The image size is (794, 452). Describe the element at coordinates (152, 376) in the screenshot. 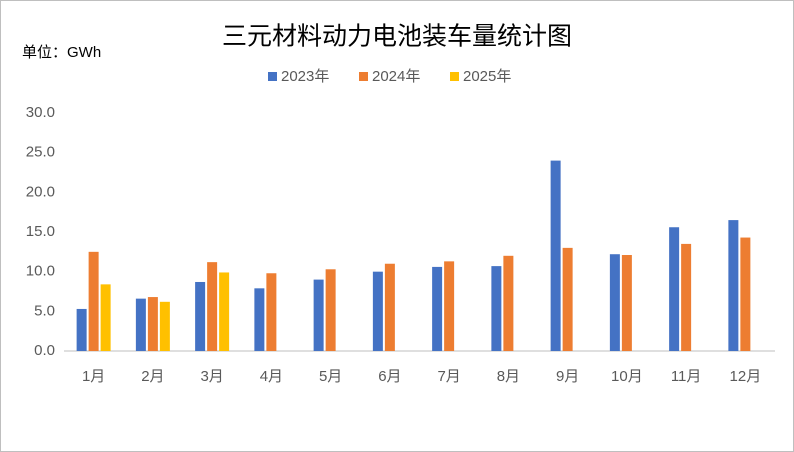

I see `x-tick-label: 2月` at that location.